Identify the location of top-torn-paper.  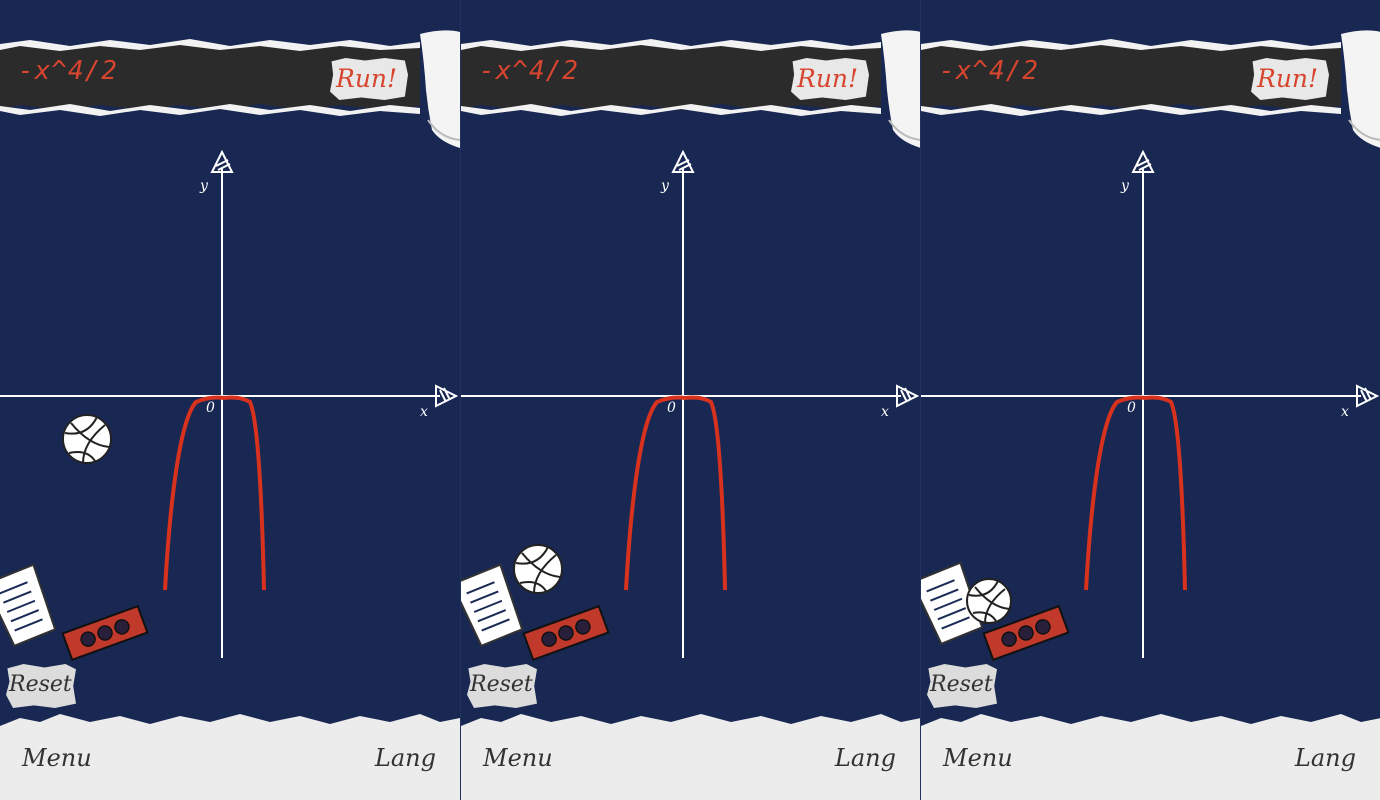
(230, 23).